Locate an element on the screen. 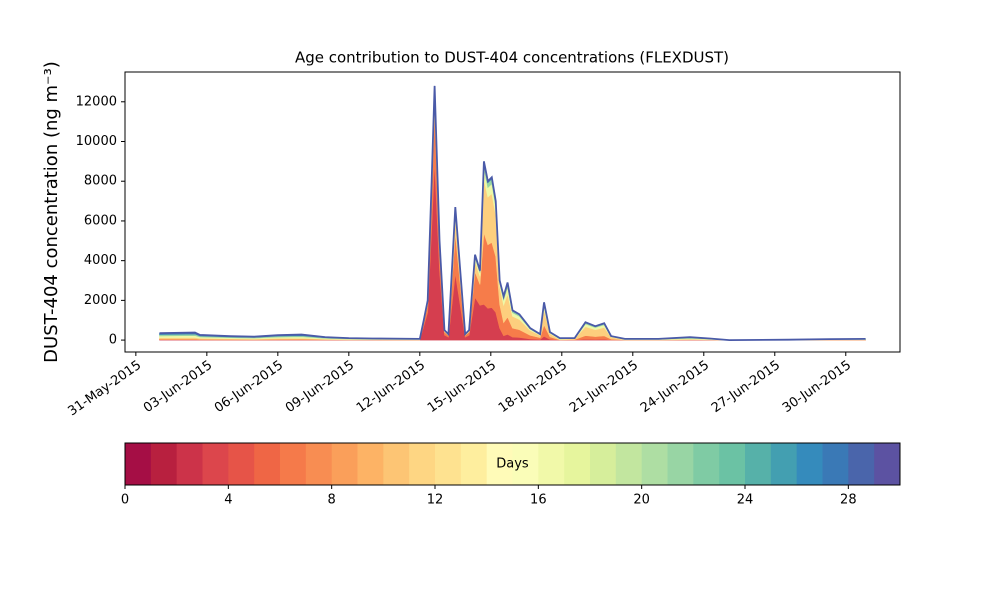 This screenshot has width=1000, height=600. colorbar-tick-label: 12 is located at coordinates (435, 500).